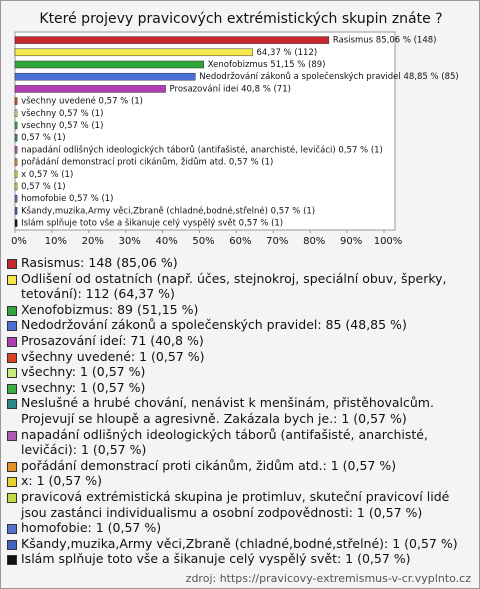 Image resolution: width=480 pixels, height=589 pixels. Describe the element at coordinates (240, 372) in the screenshot. I see `legend-item: všechny: 1 (0,57 %)` at that location.